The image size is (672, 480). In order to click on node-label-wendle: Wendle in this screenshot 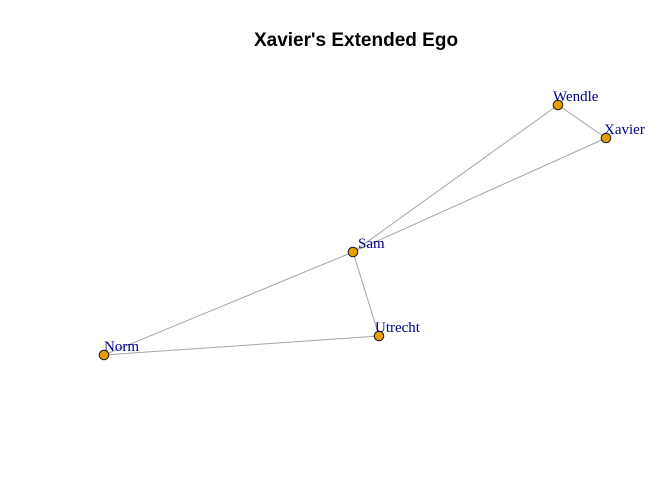, I will do `click(576, 97)`.